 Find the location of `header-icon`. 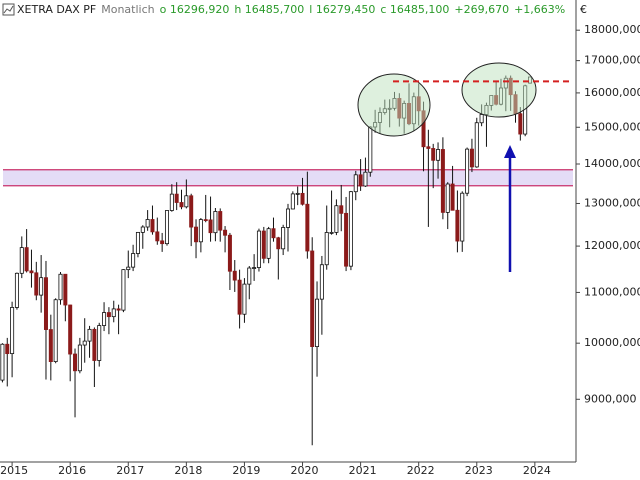

header-icon is located at coordinates (8, 9).